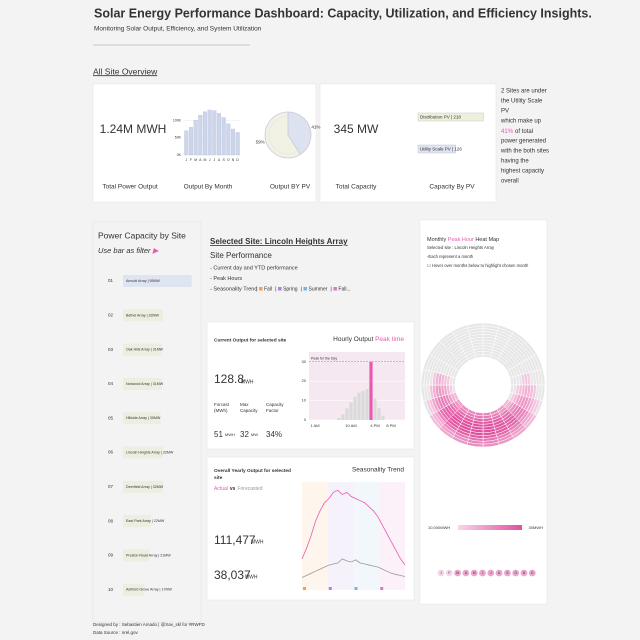 This screenshot has height=640, width=640. Describe the element at coordinates (523, 142) in the screenshot. I see `note-line: power generated` at that location.